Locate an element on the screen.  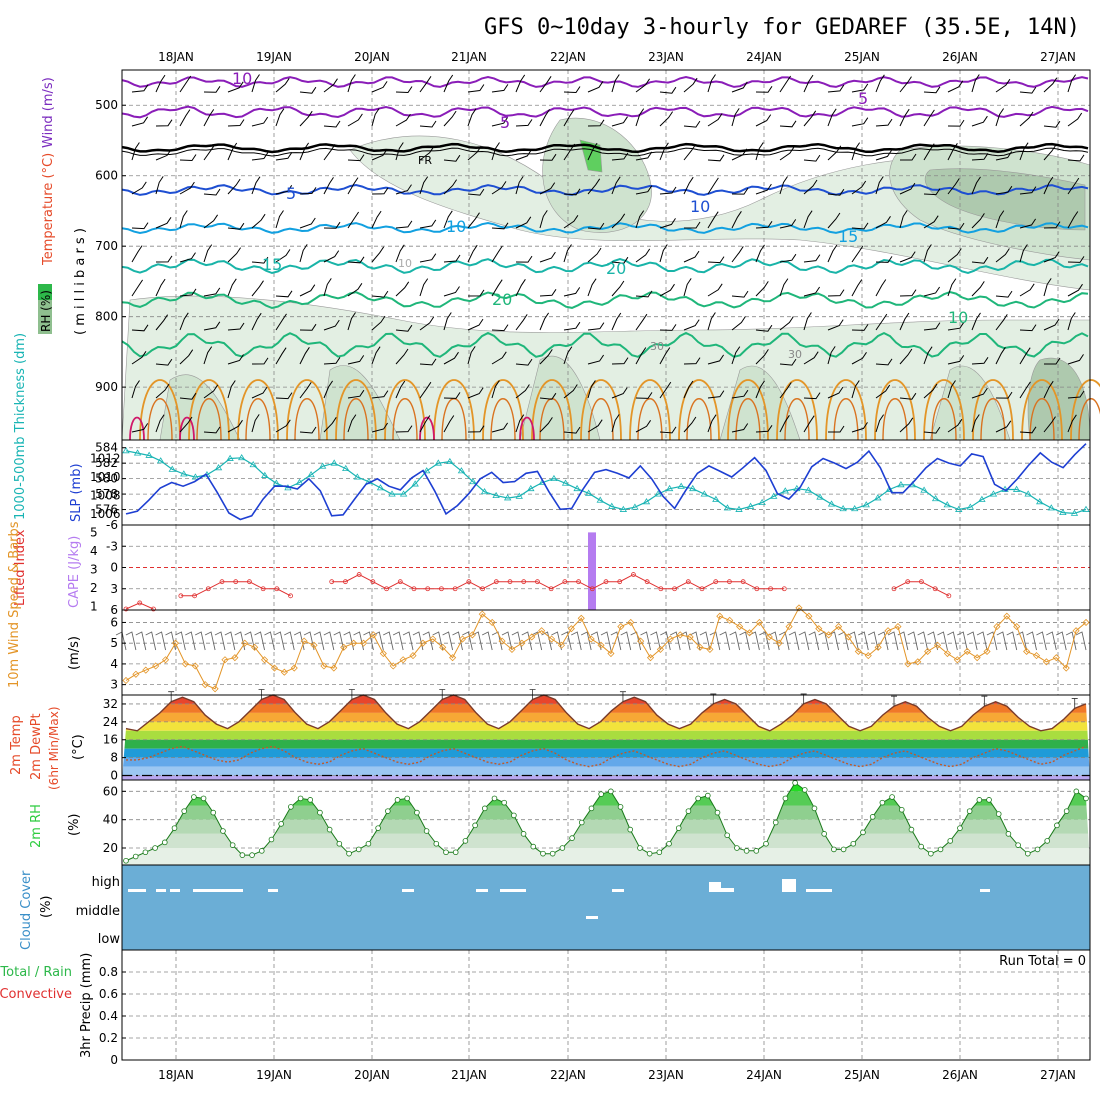
slp-tick-label: 1008 is located at coordinates (105, 495).